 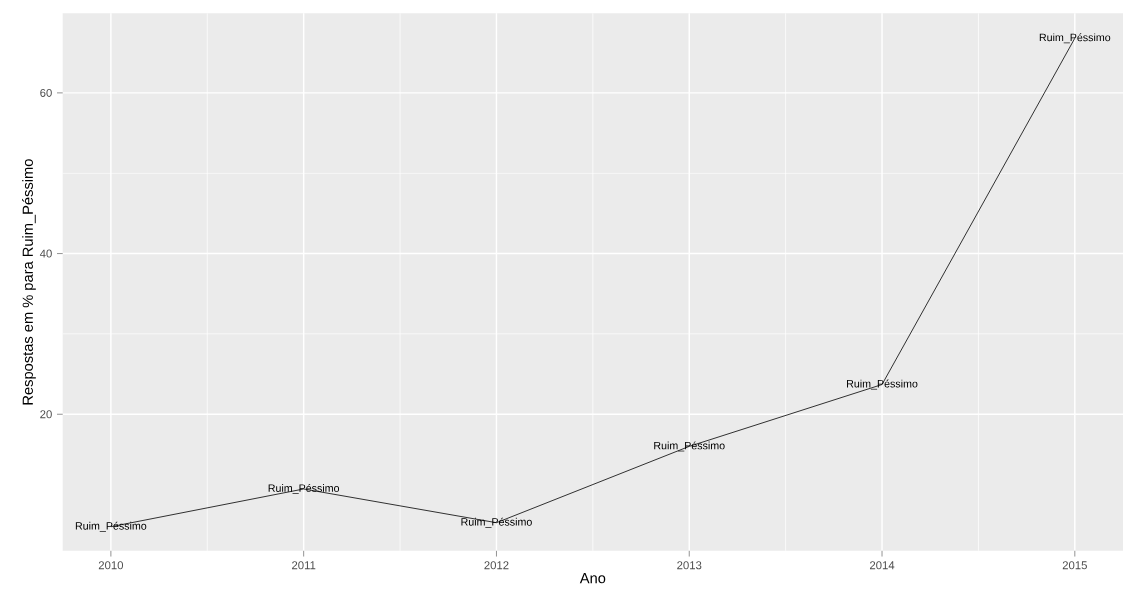 I want to click on x-tick-label: 2010, so click(x=111, y=565).